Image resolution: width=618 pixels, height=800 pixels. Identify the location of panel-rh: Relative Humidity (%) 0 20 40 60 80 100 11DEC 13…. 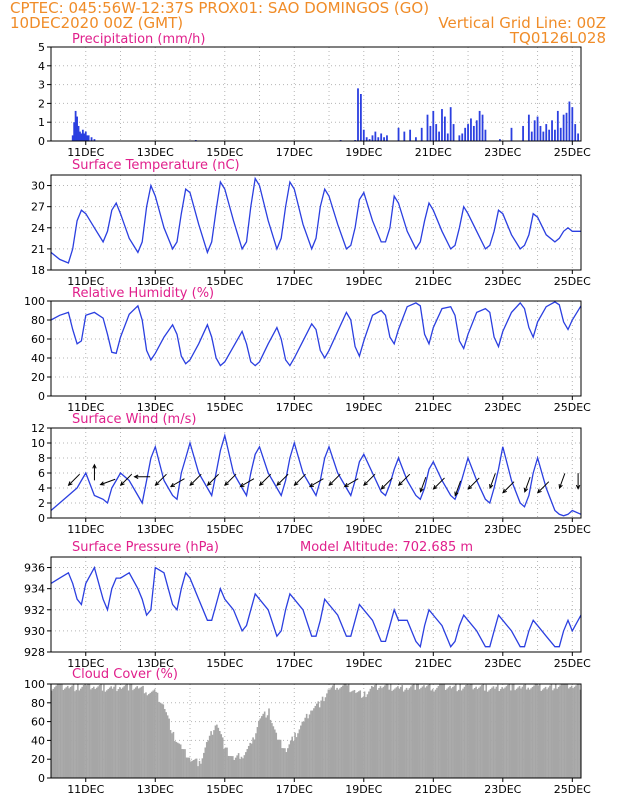
(307, 350).